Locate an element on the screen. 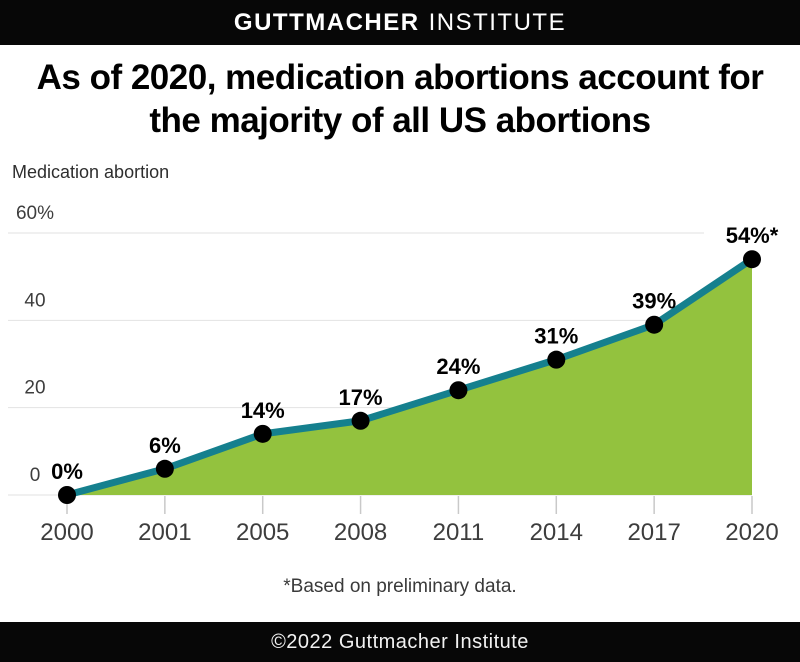  x-tick-label-2001: 2001 is located at coordinates (164, 532).